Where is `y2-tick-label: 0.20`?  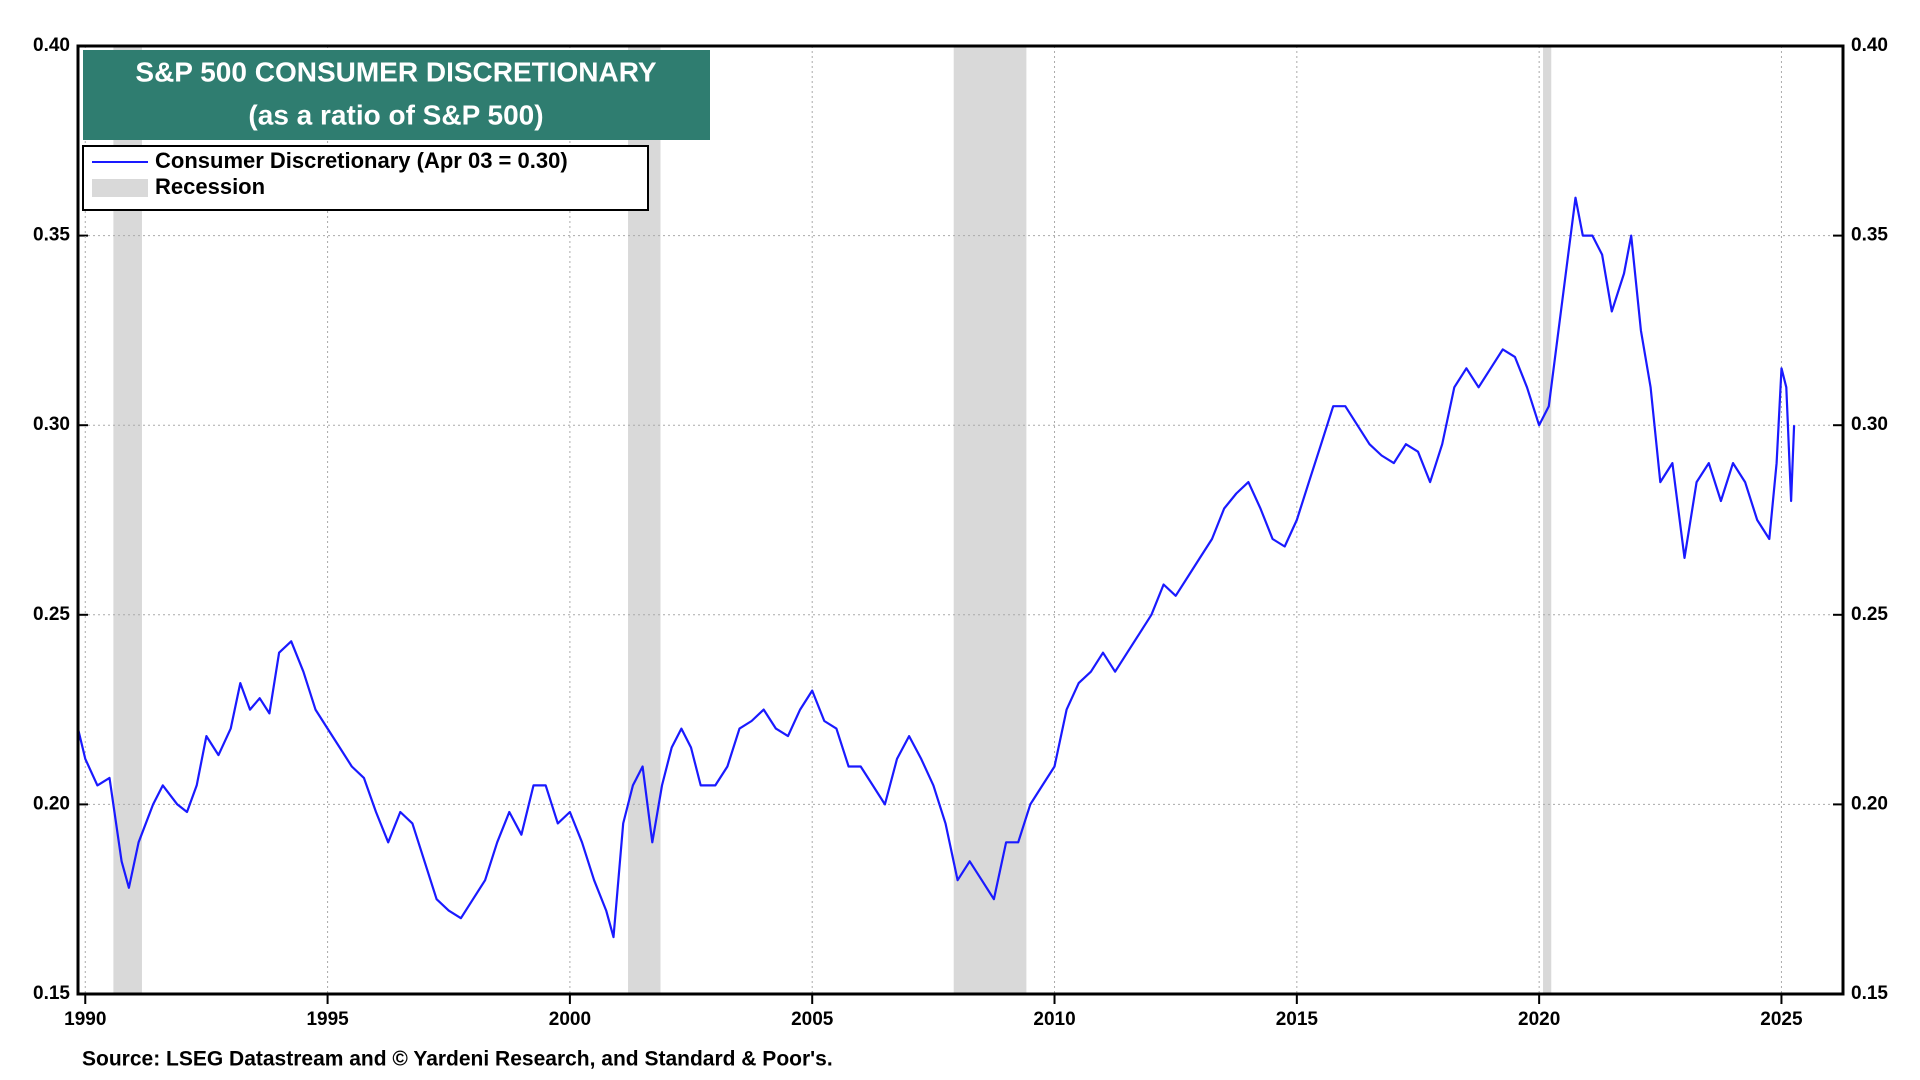
y2-tick-label: 0.20 is located at coordinates (1869, 803).